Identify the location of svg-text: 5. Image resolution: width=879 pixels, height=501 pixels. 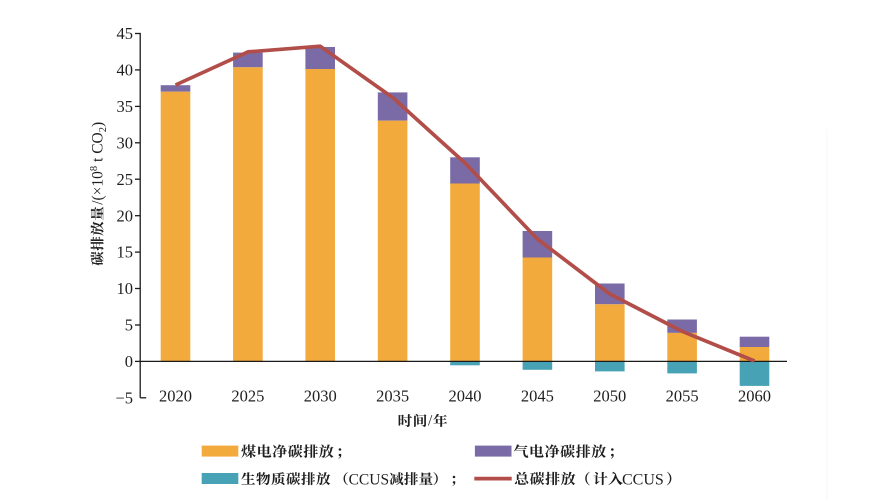
(129, 325).